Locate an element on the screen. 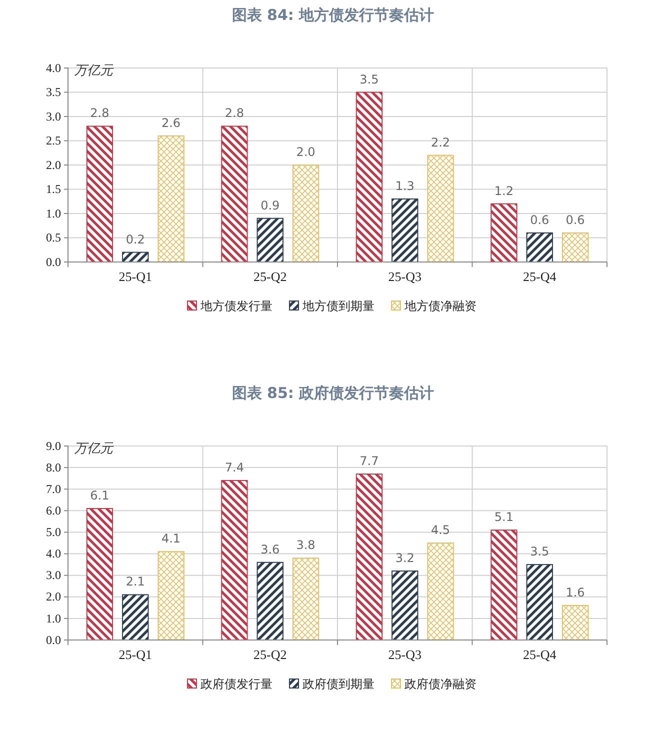 This screenshot has height=756, width=667. data-label: 1.6 is located at coordinates (575, 593).